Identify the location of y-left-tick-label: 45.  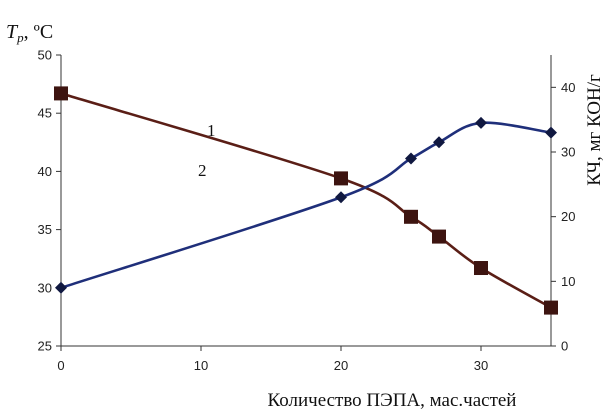
(45, 113).